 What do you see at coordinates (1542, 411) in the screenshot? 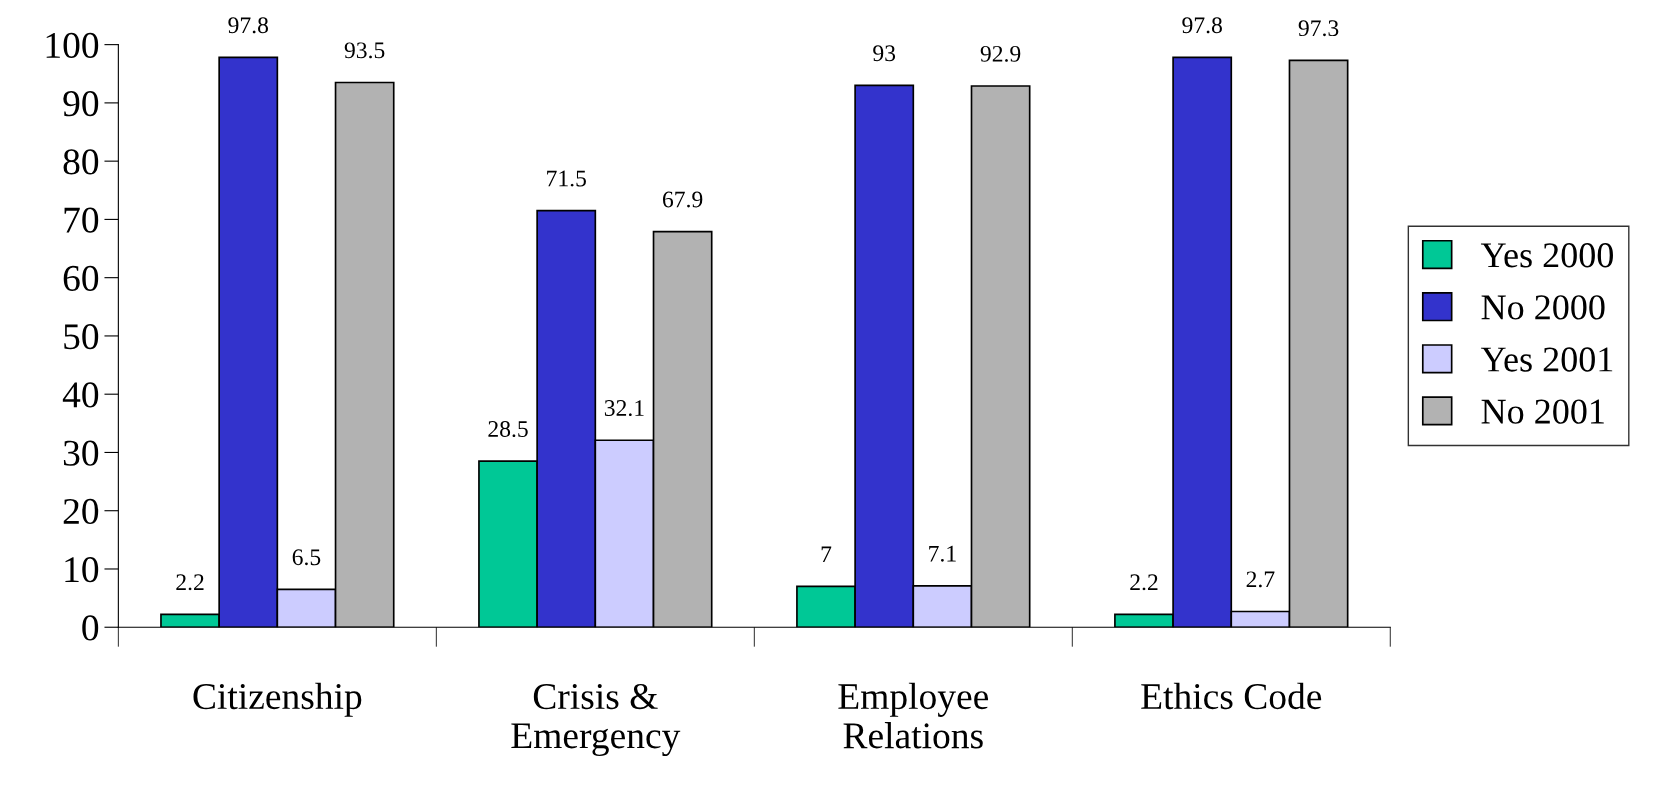
I see `legend-label: No 2001` at bounding box center [1542, 411].